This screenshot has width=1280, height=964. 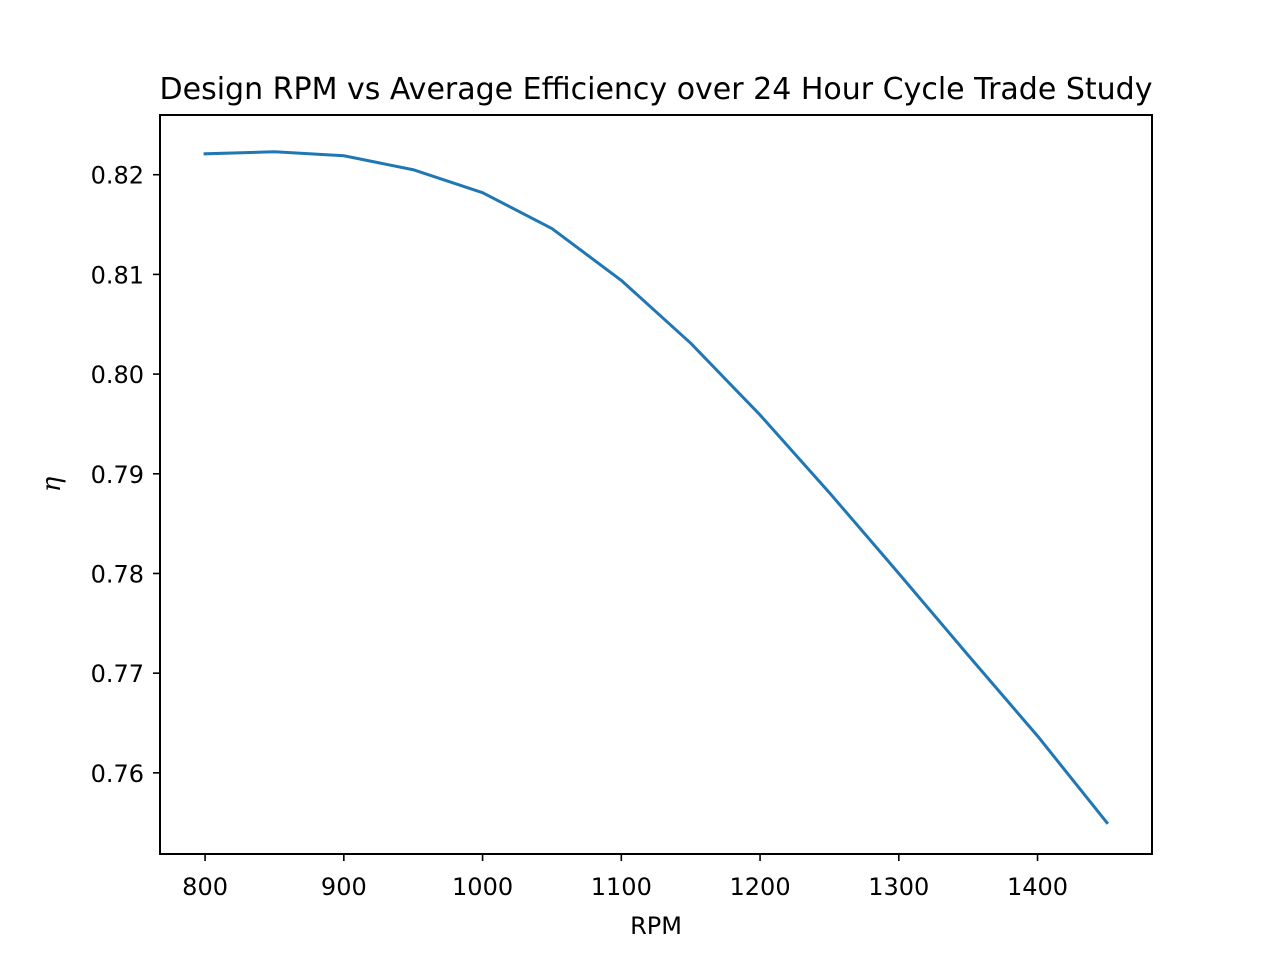 What do you see at coordinates (656, 926) in the screenshot?
I see `x-axis-label: RPM` at bounding box center [656, 926].